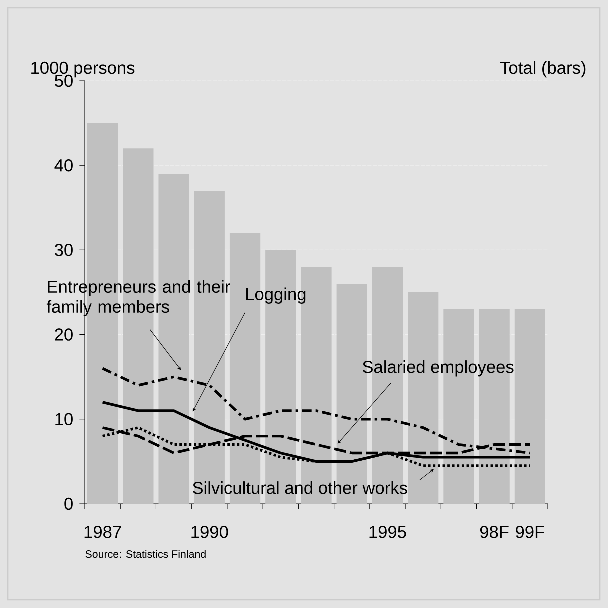 This screenshot has height=608, width=608. Describe the element at coordinates (543, 69) in the screenshot. I see `text: Total (bars)` at that location.